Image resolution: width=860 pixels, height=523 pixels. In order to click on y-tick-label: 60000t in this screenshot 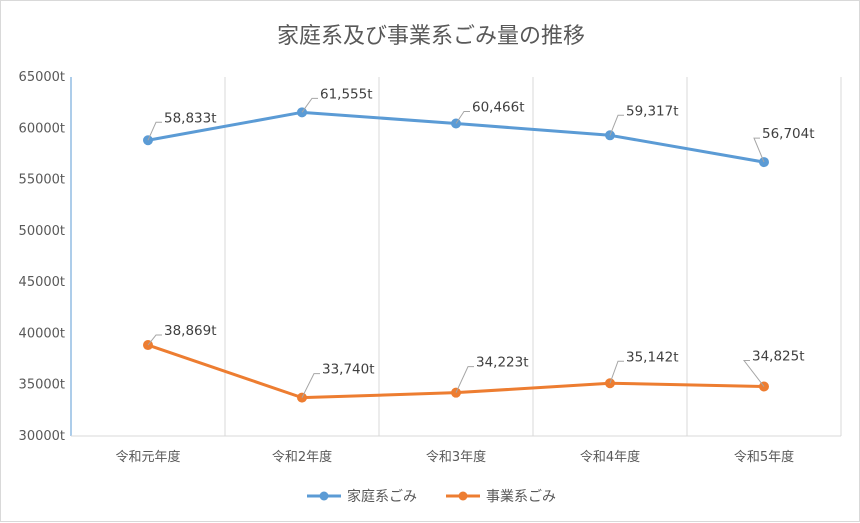, I will do `click(42, 128)`.